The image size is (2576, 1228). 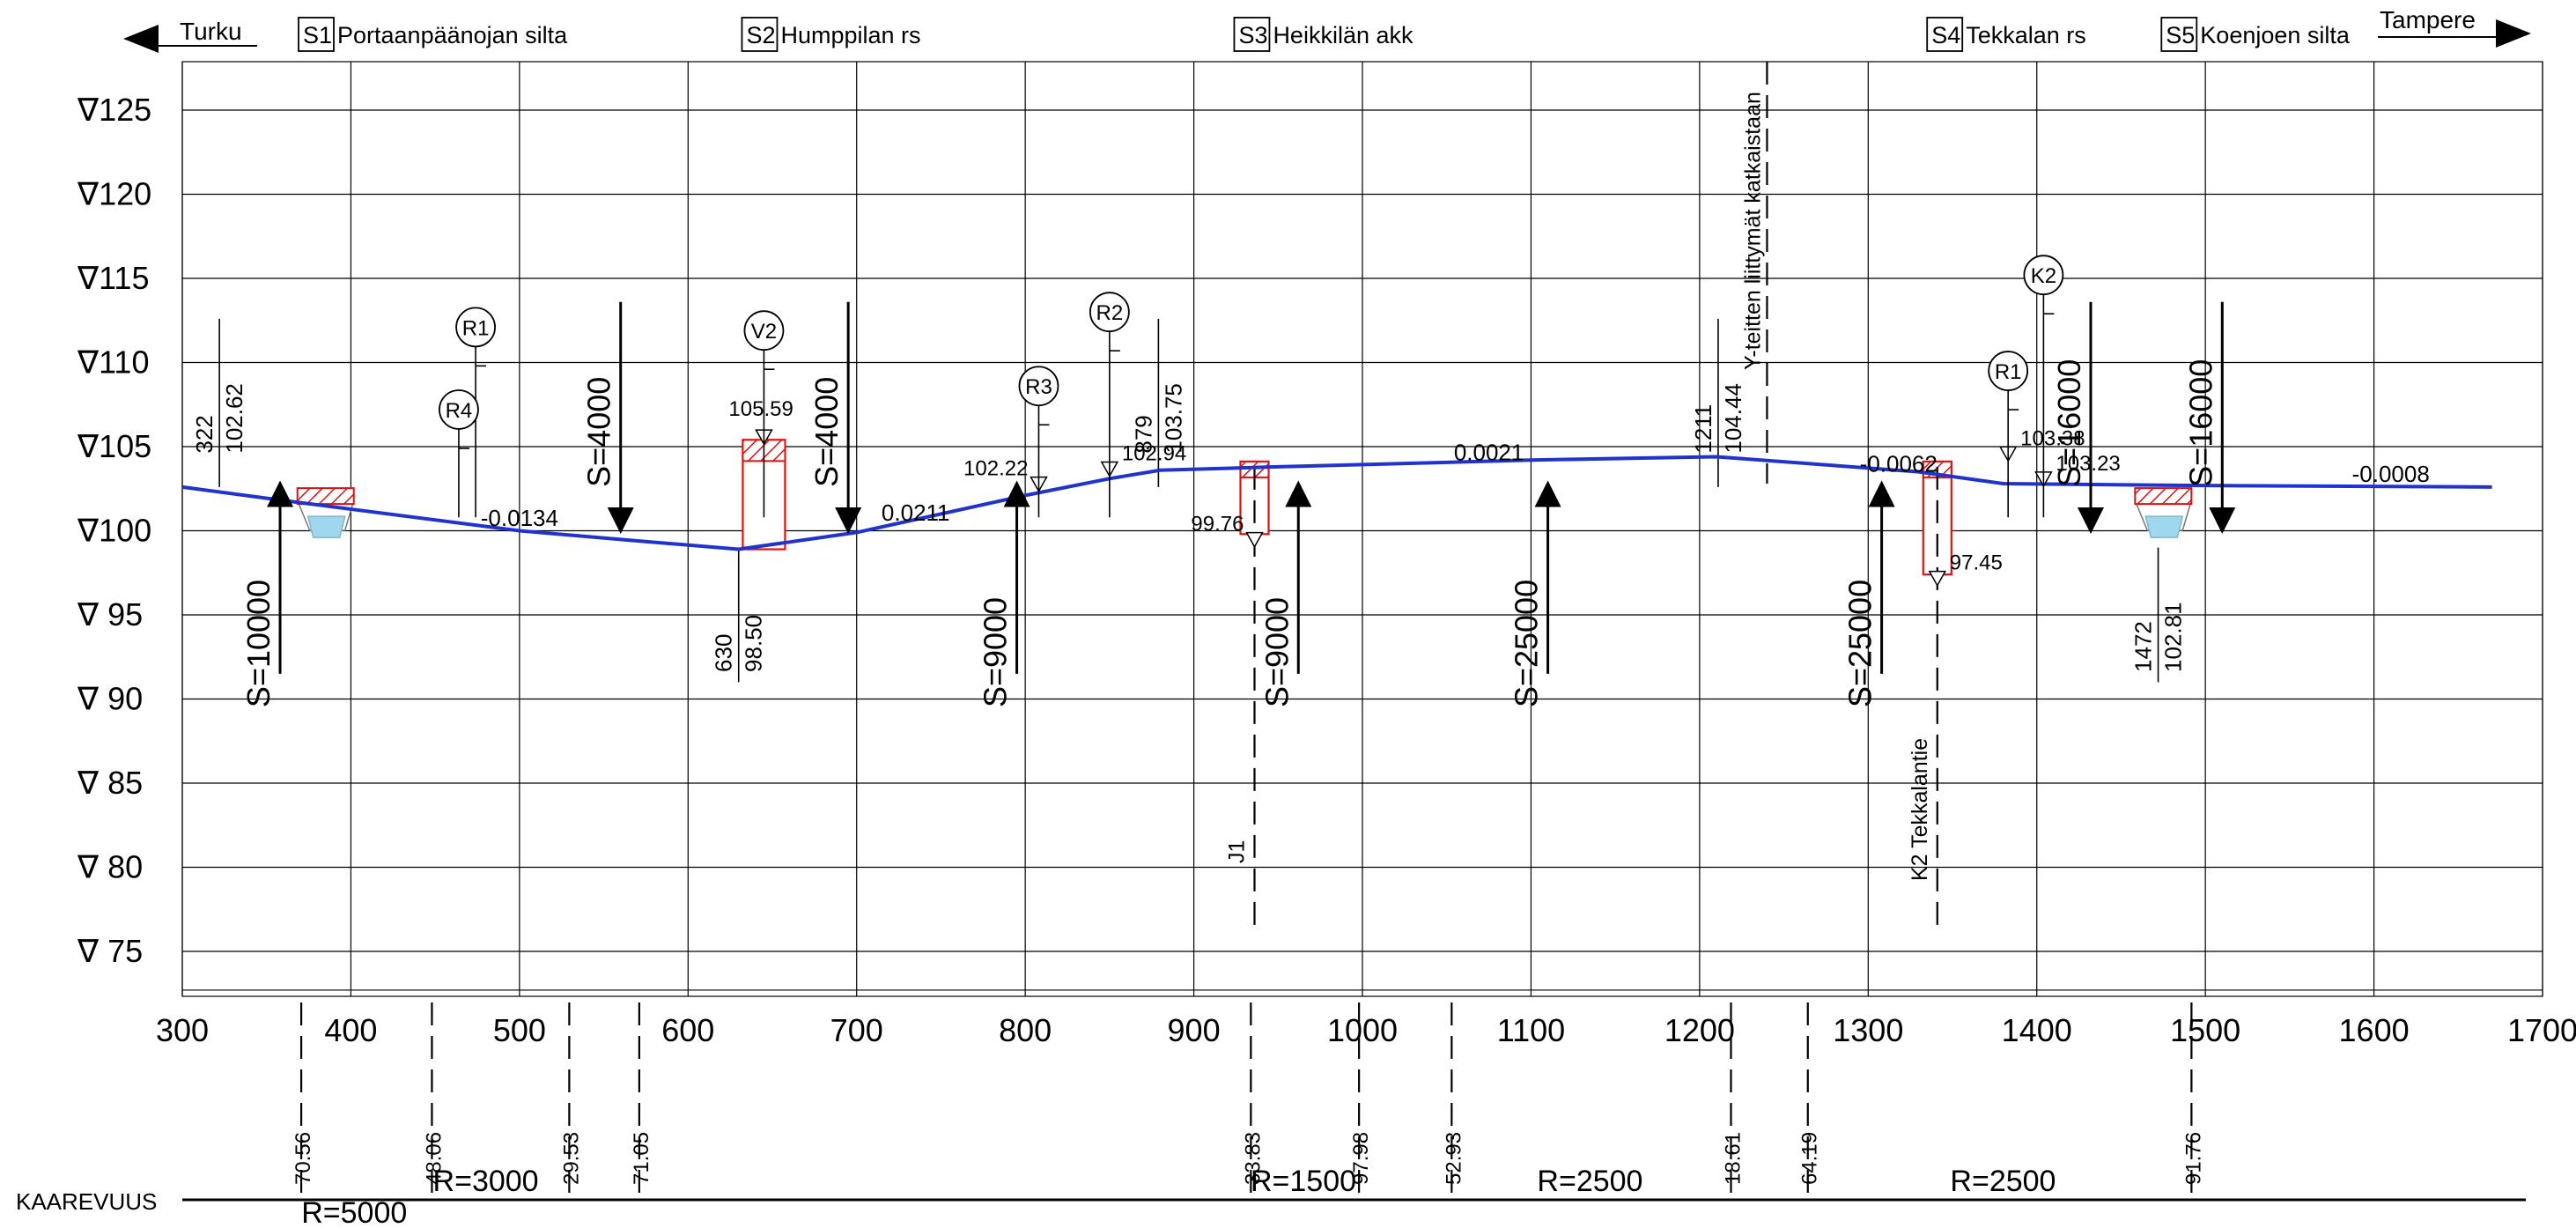 What do you see at coordinates (1361, 1158) in the screenshot?
I see `kaarevuus-tick-label: 97.98` at bounding box center [1361, 1158].